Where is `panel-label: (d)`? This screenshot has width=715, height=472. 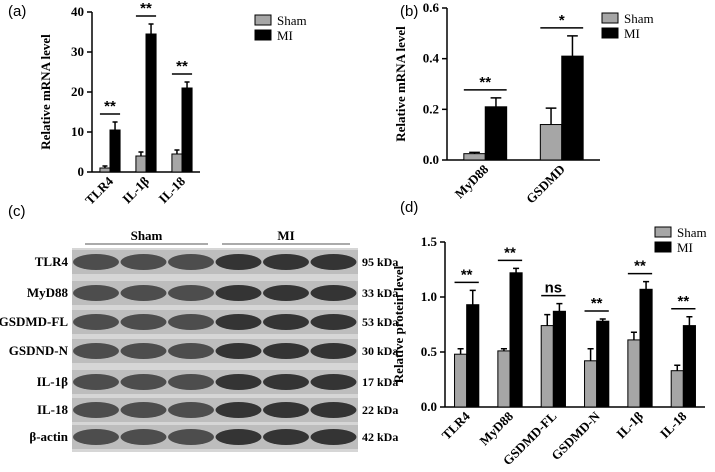
panel-label: (d) is located at coordinates (409, 207).